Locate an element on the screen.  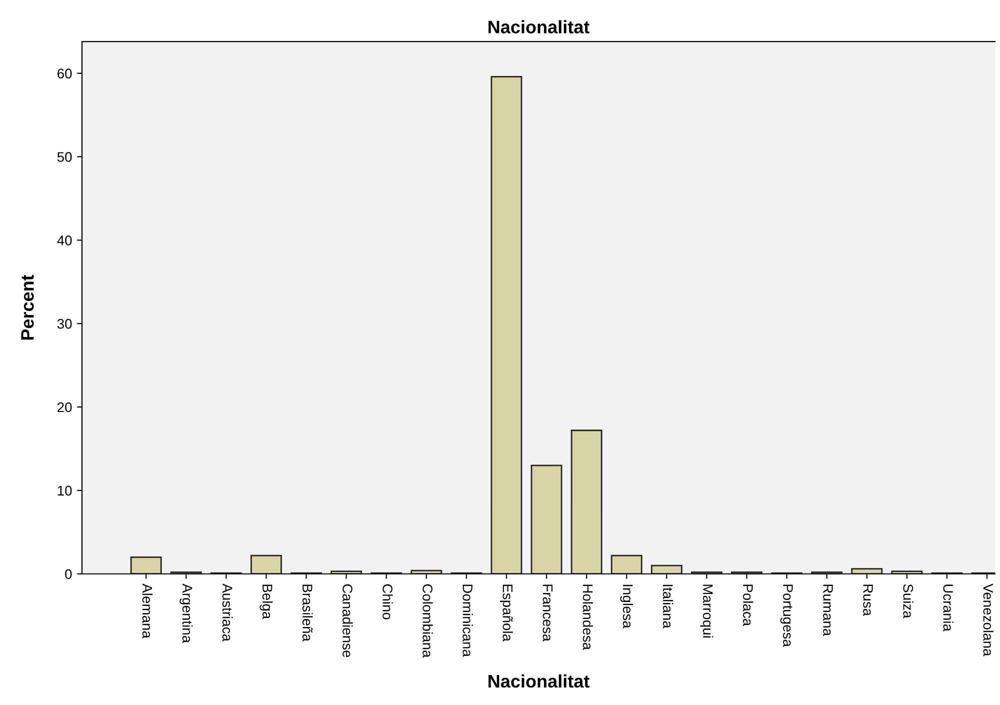
x-tick-label: Brasileña is located at coordinates (307, 613).